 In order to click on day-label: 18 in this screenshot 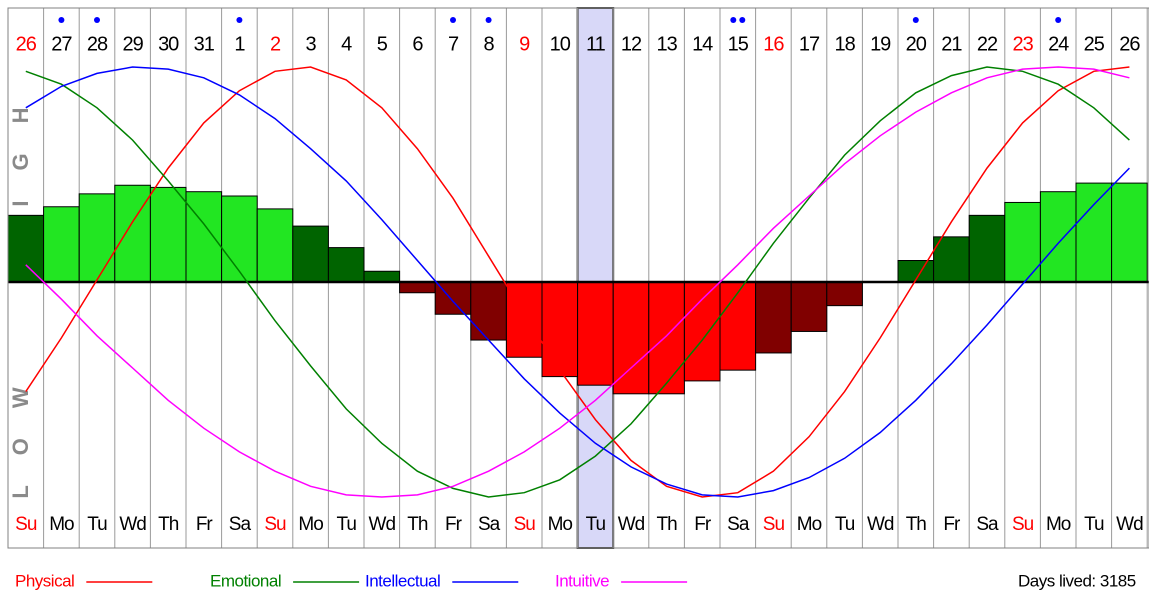, I will do `click(844, 44)`.